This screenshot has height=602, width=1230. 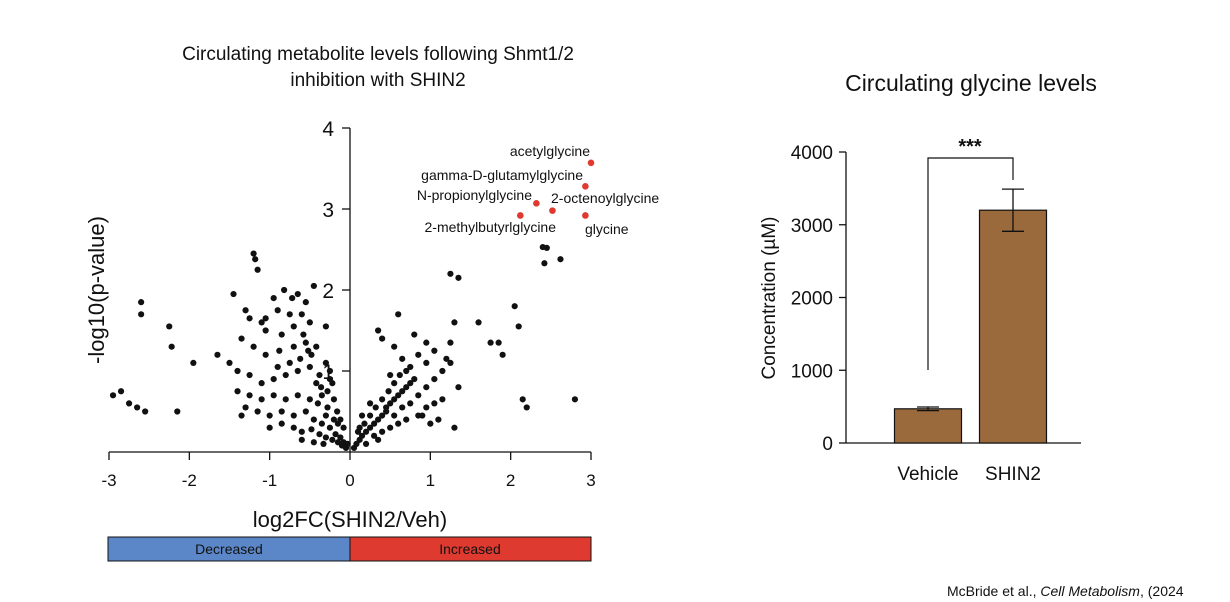 I want to click on volcano-points, so click(x=344, y=347).